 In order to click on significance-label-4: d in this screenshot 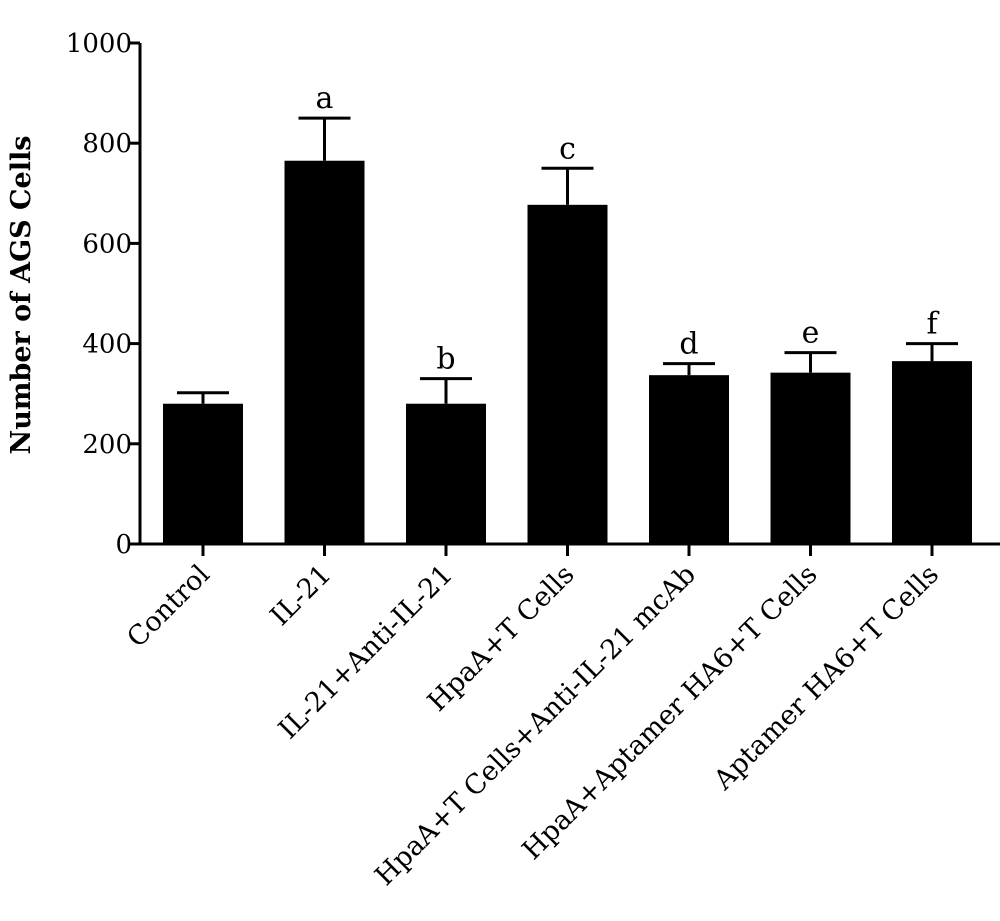, I will do `click(688, 344)`.